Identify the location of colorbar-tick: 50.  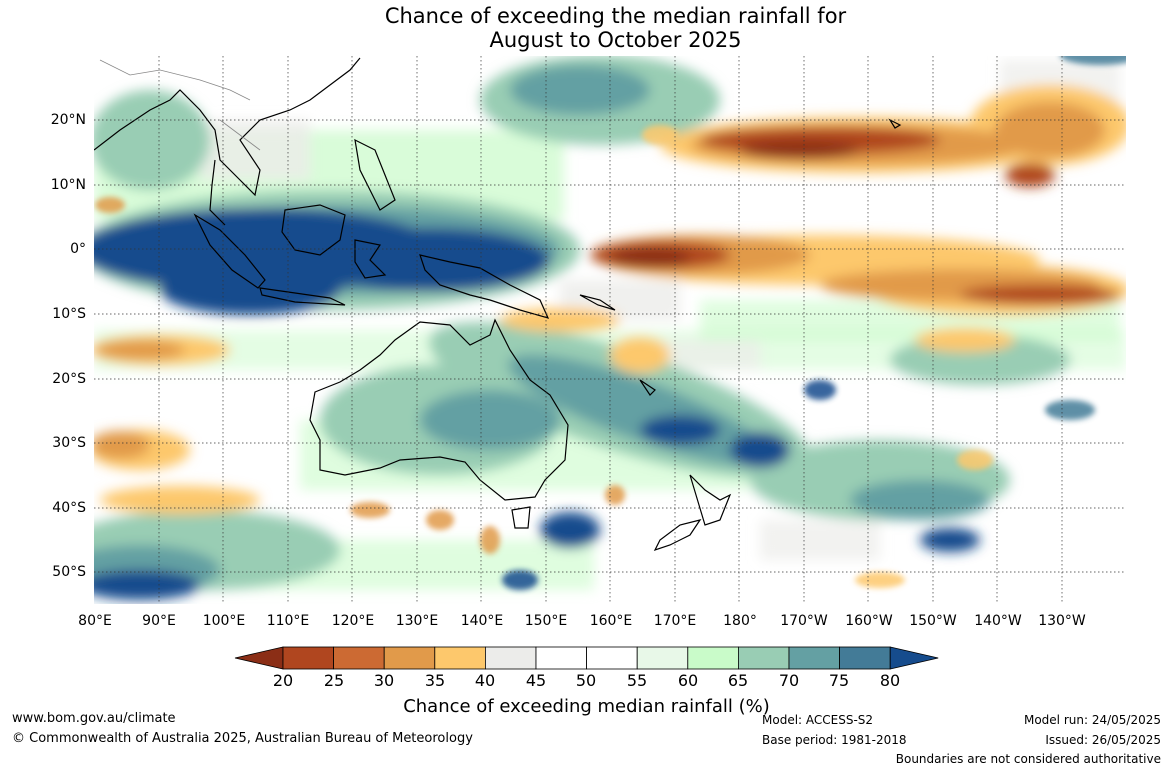
(586, 680).